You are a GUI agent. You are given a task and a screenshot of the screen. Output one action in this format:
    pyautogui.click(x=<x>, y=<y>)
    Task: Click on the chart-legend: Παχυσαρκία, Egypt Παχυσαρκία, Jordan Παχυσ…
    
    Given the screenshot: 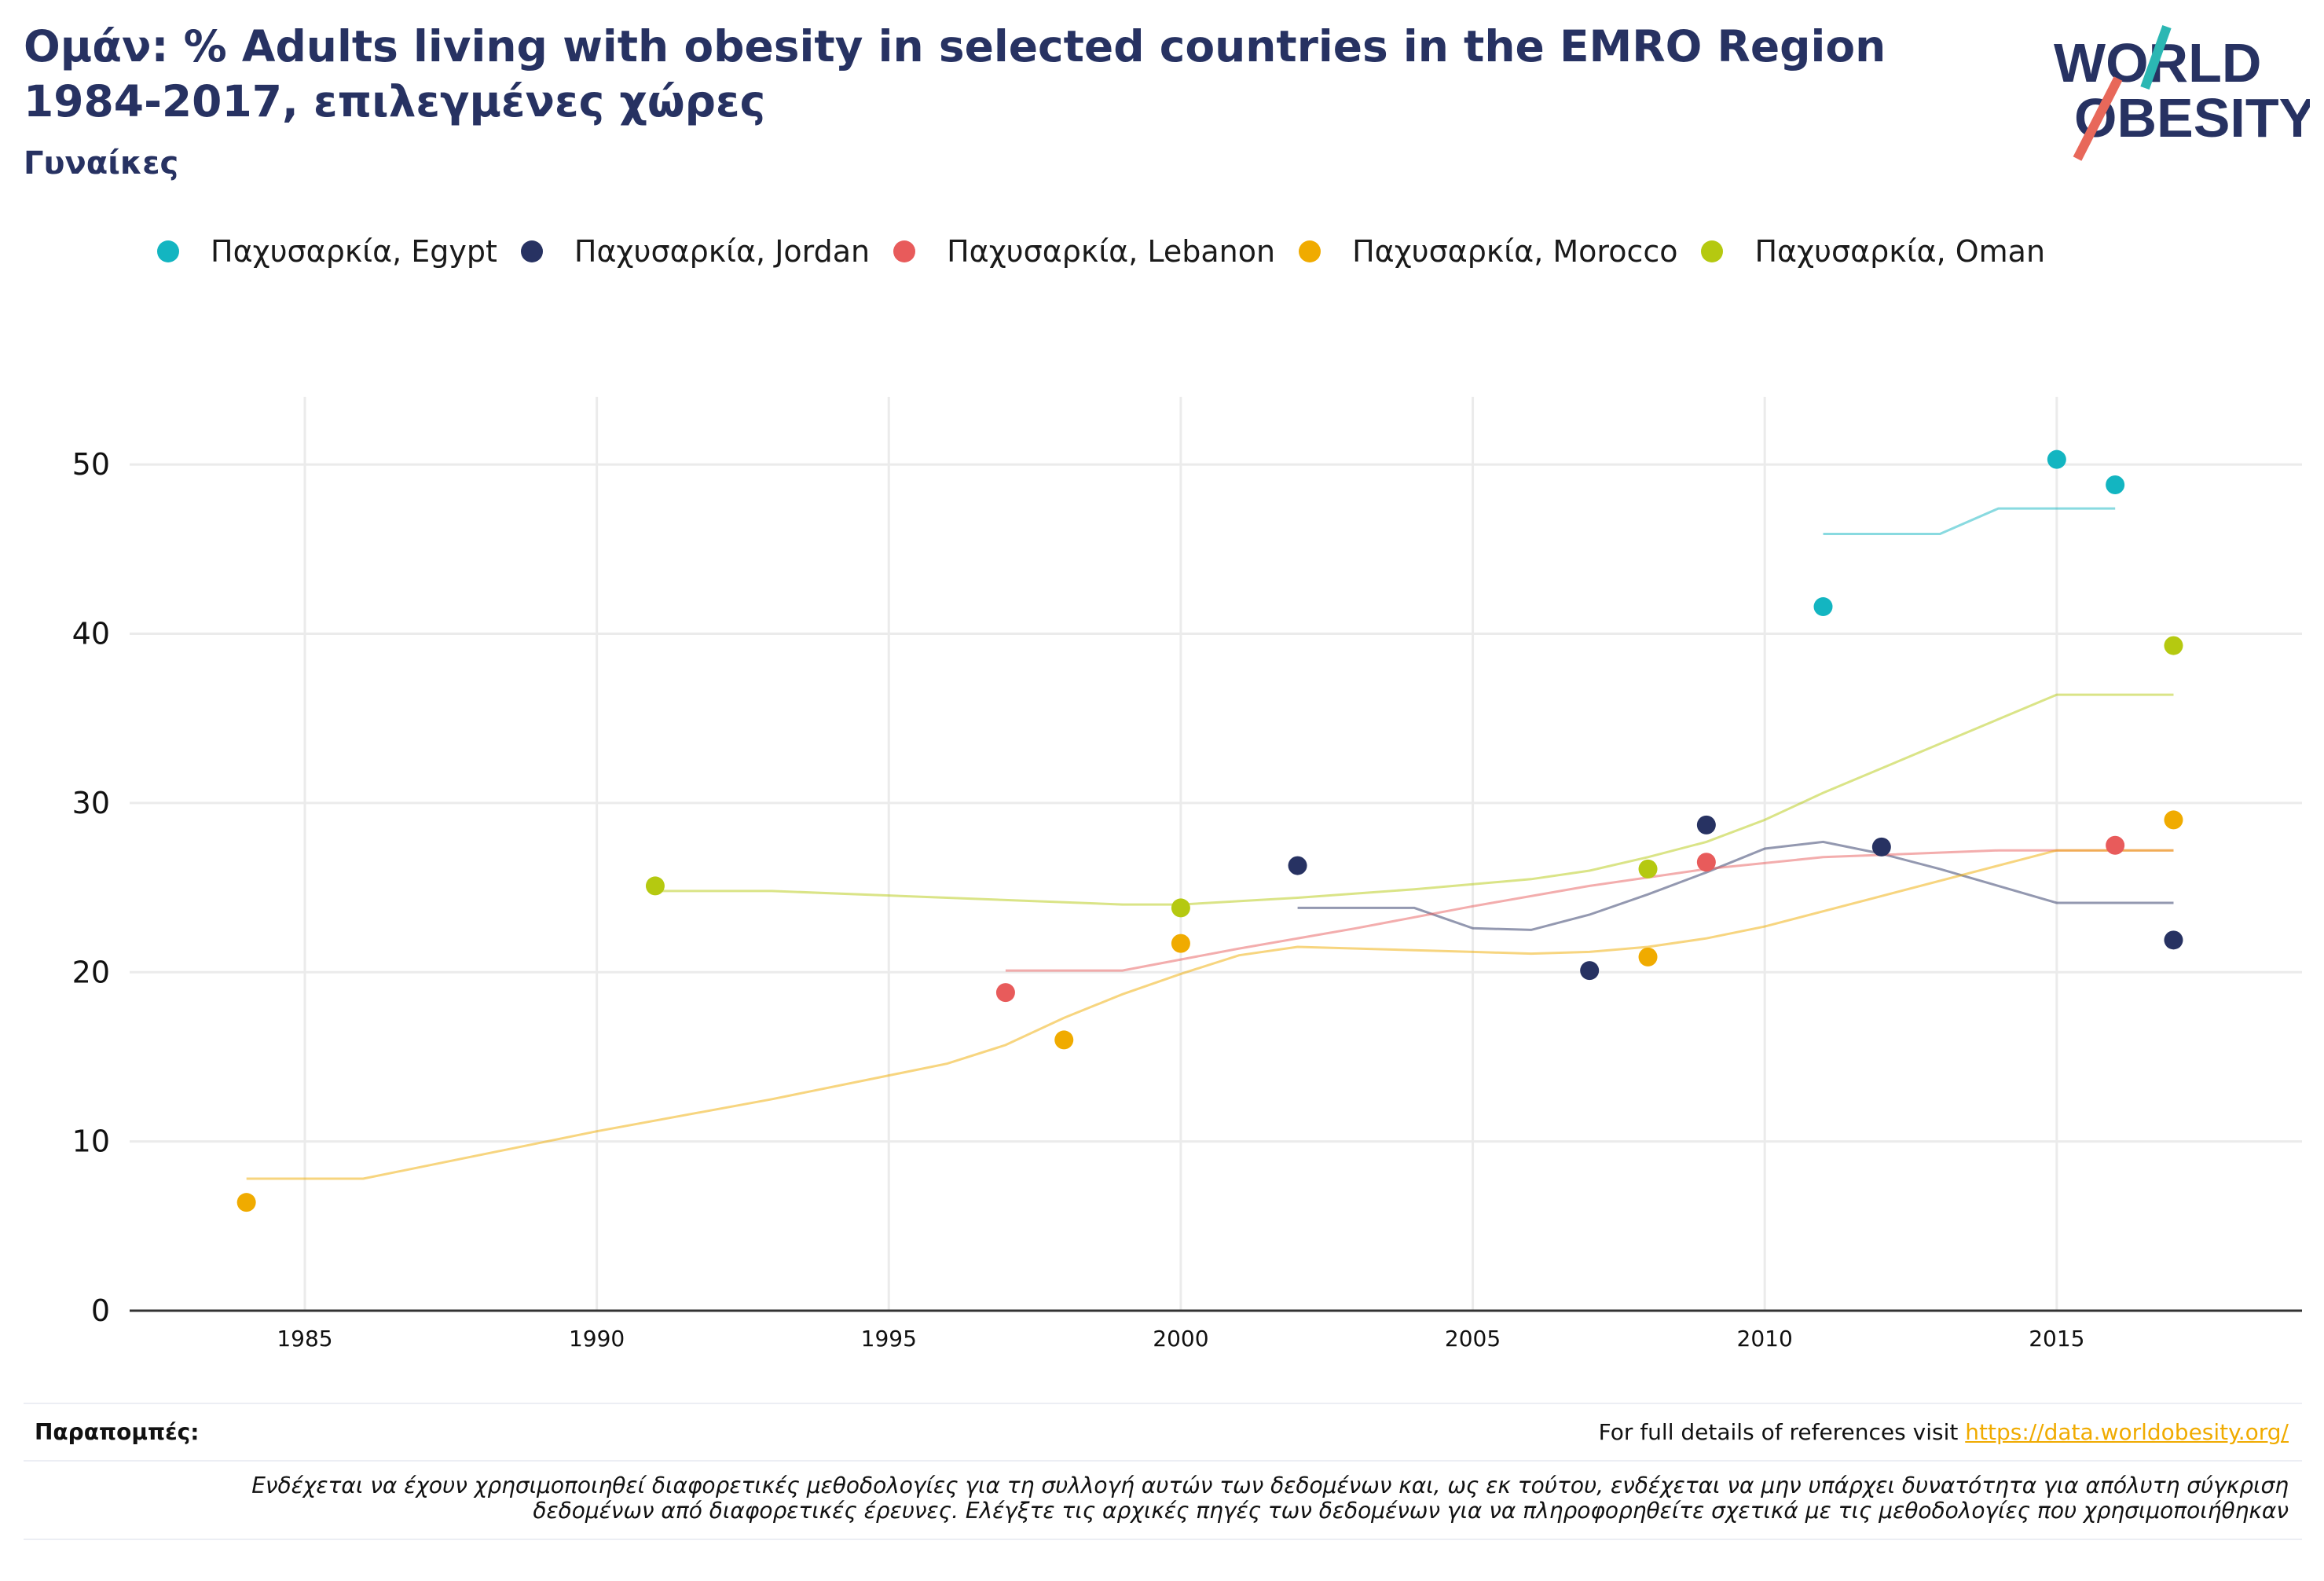 What is the action you would take?
    pyautogui.click(x=1113, y=251)
    